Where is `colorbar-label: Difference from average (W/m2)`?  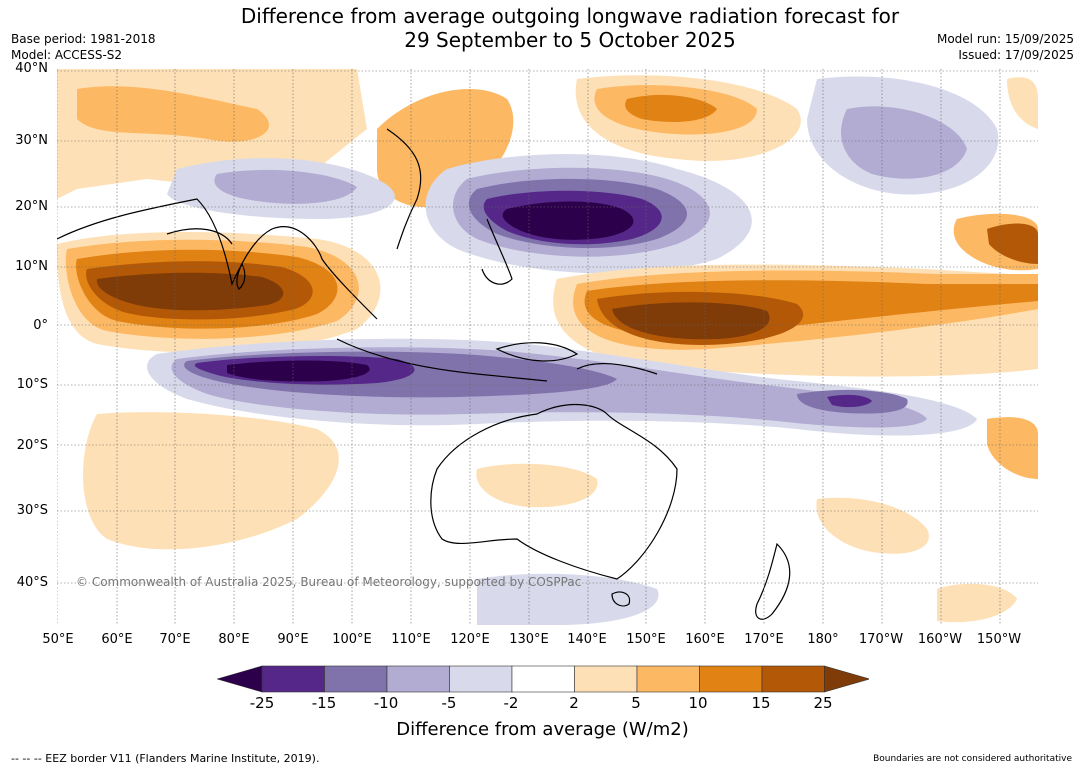 colorbar-label: Difference from average (W/m2) is located at coordinates (542, 729).